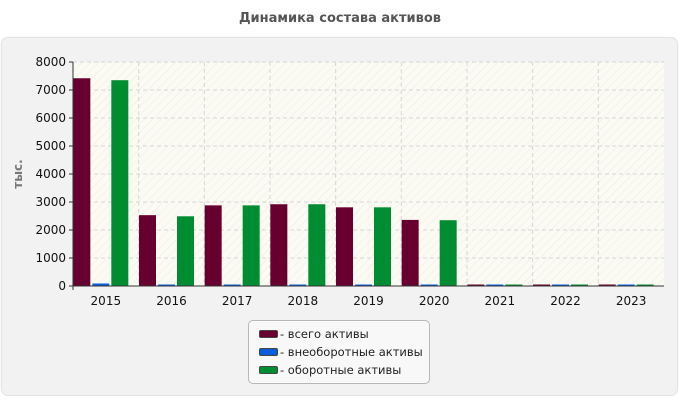 Image resolution: width=680 pixels, height=400 pixels. What do you see at coordinates (50, 174) in the screenshot?
I see `y-tick-label: 4000` at bounding box center [50, 174].